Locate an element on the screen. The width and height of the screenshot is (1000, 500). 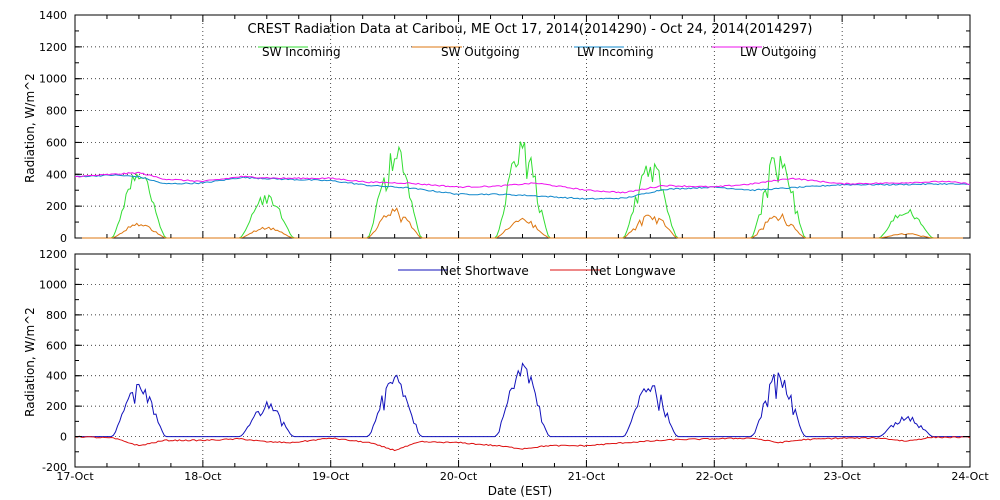
bottom-legend: Net Shortwave Net Longwave is located at coordinates (537, 271).